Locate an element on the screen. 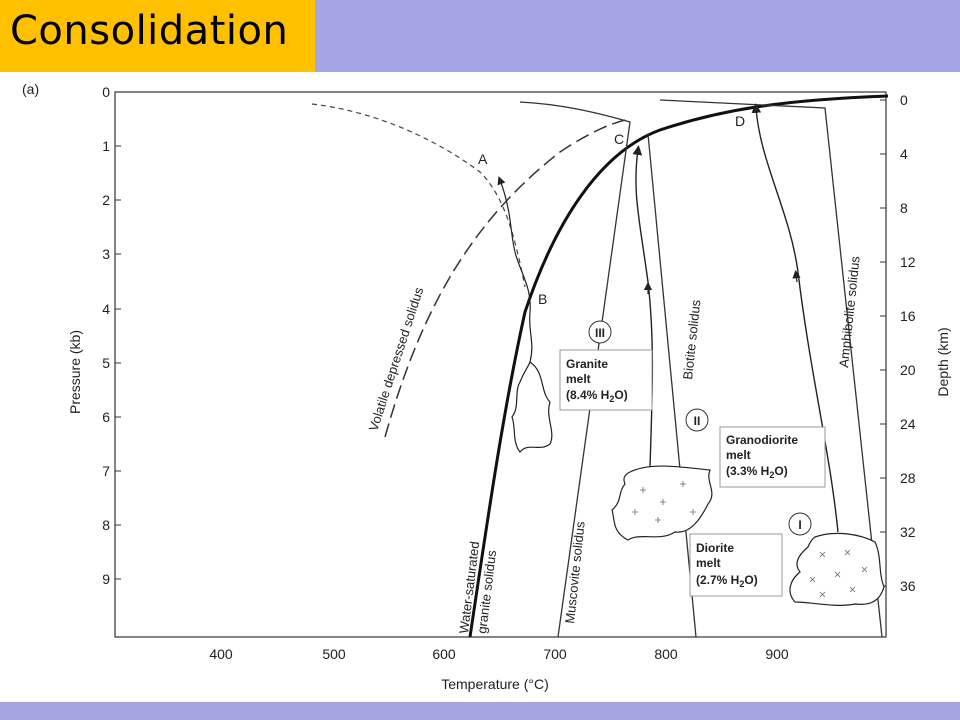 The height and width of the screenshot is (720, 960). ascent-path-granodiorite is located at coordinates (643, 306).